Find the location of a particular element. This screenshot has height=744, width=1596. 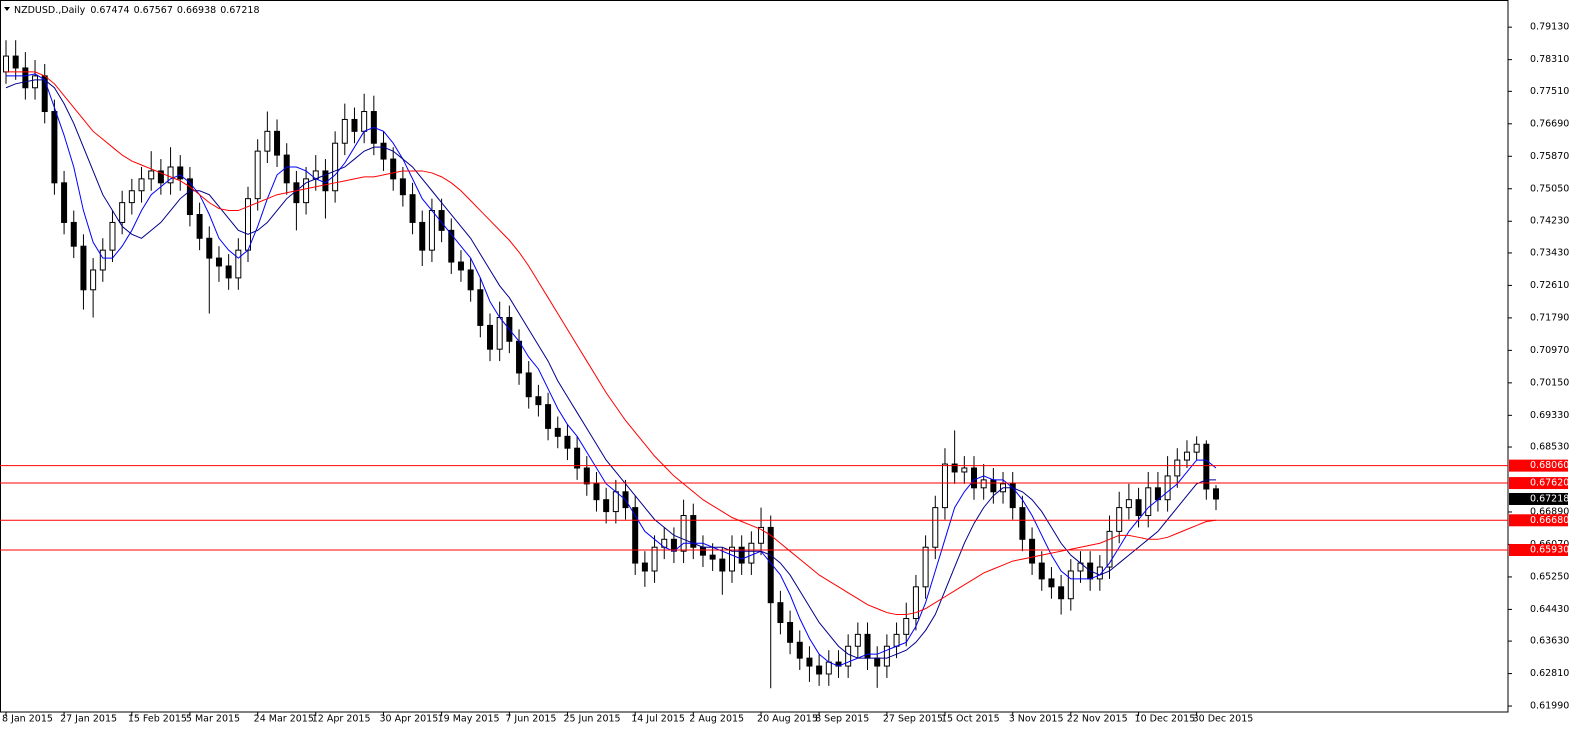

x-tick-label: 25 Jun 2015 is located at coordinates (591, 719).